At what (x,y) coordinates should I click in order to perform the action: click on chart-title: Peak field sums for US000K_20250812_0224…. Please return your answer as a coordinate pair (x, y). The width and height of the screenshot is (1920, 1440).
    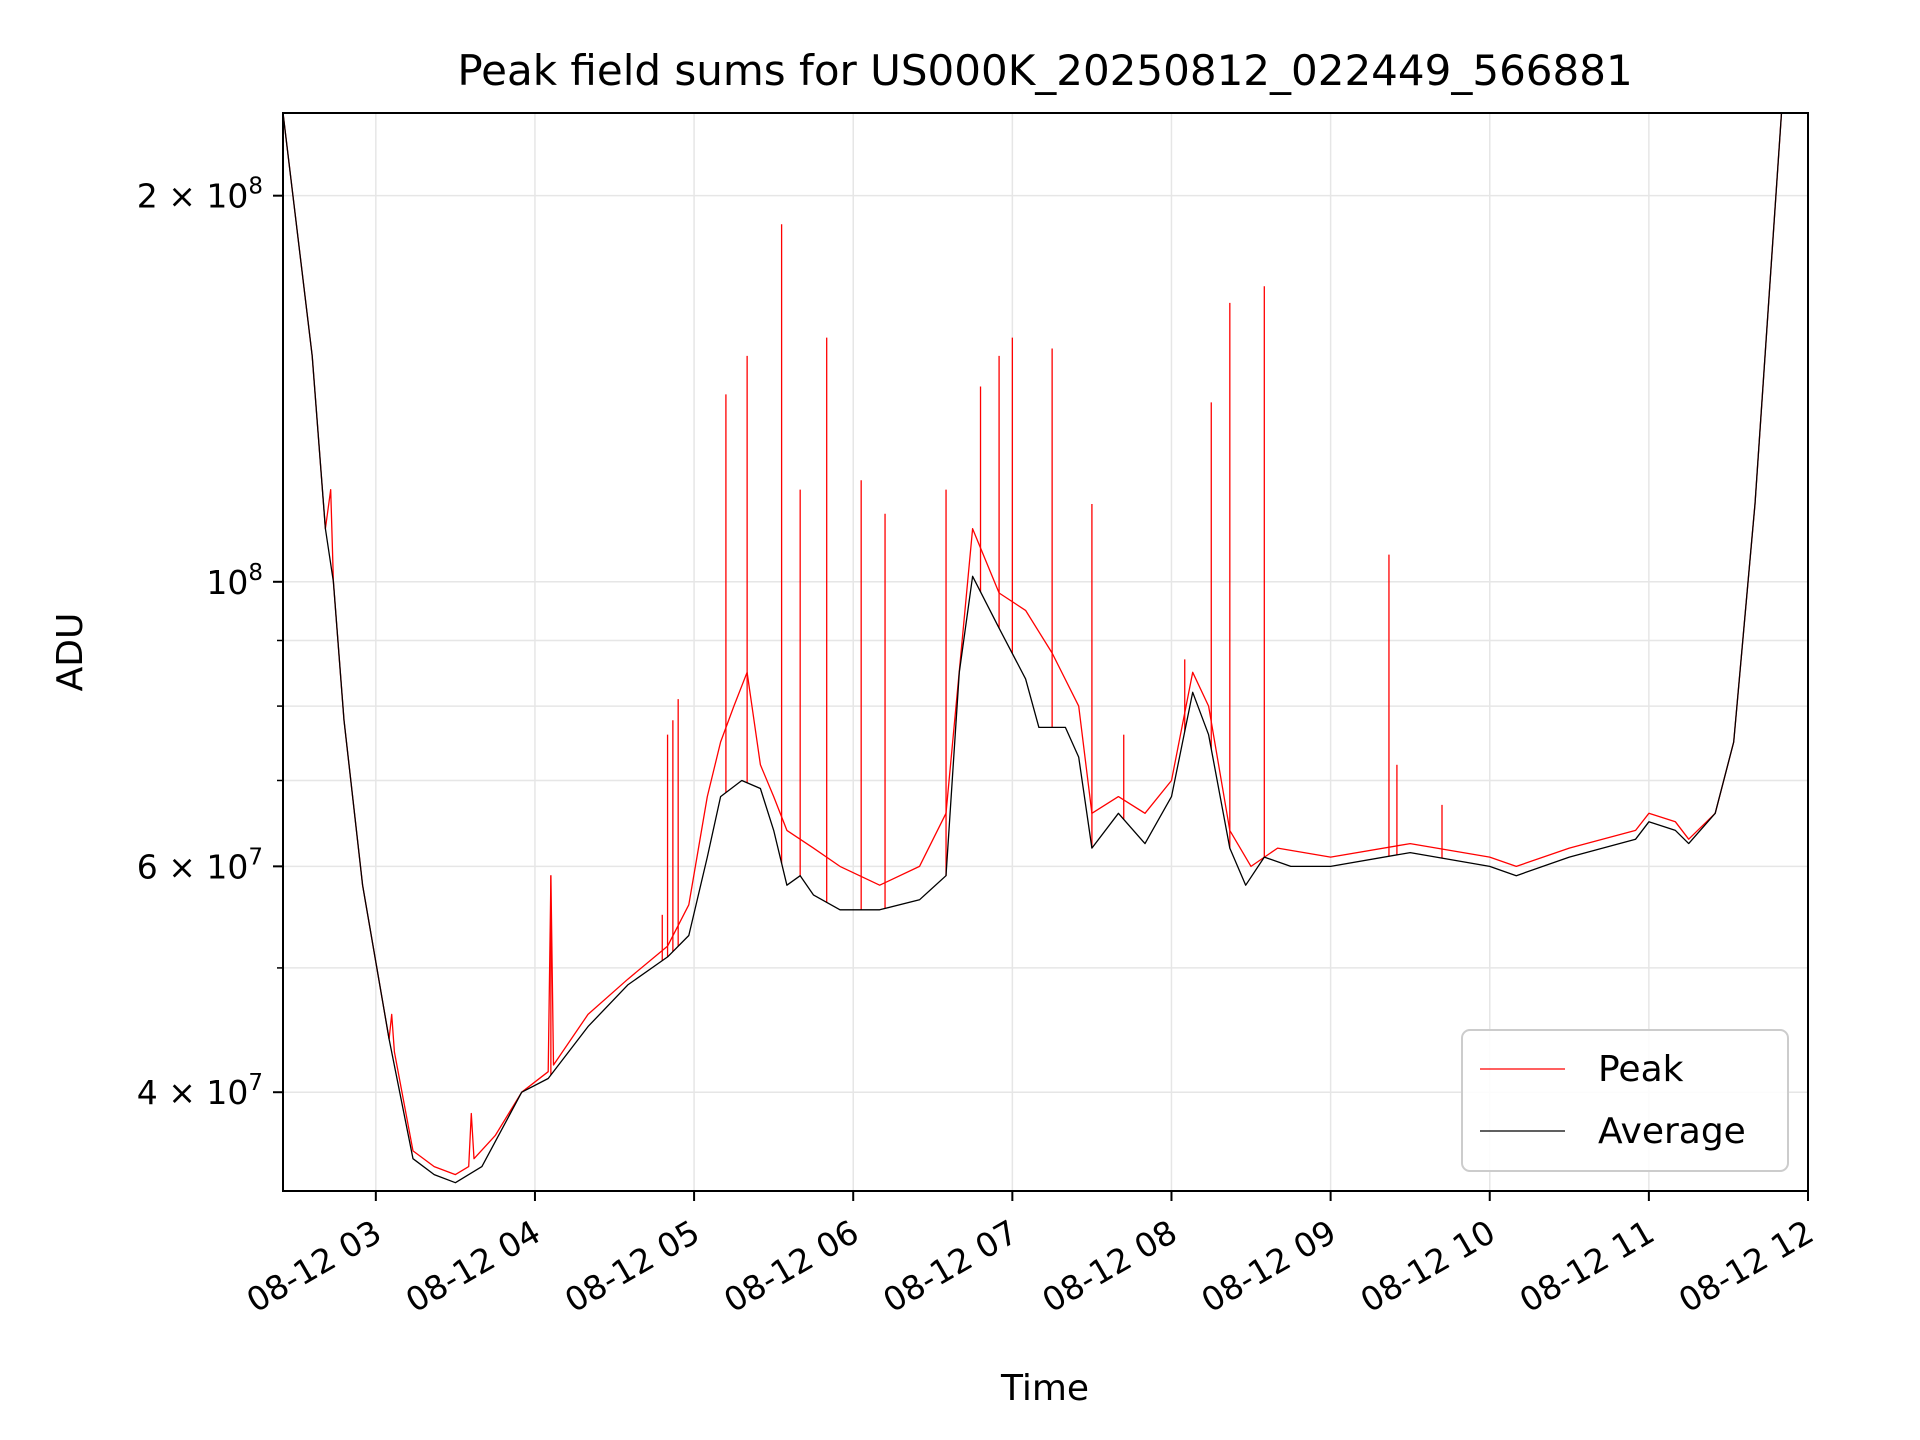
    Looking at the image, I should click on (1044, 70).